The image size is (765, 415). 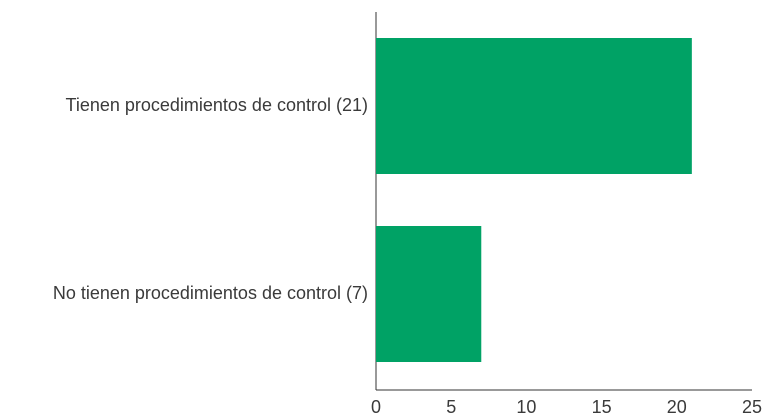 I want to click on category-label-1: No tienen procedimientos de control (7), so click(x=210, y=293).